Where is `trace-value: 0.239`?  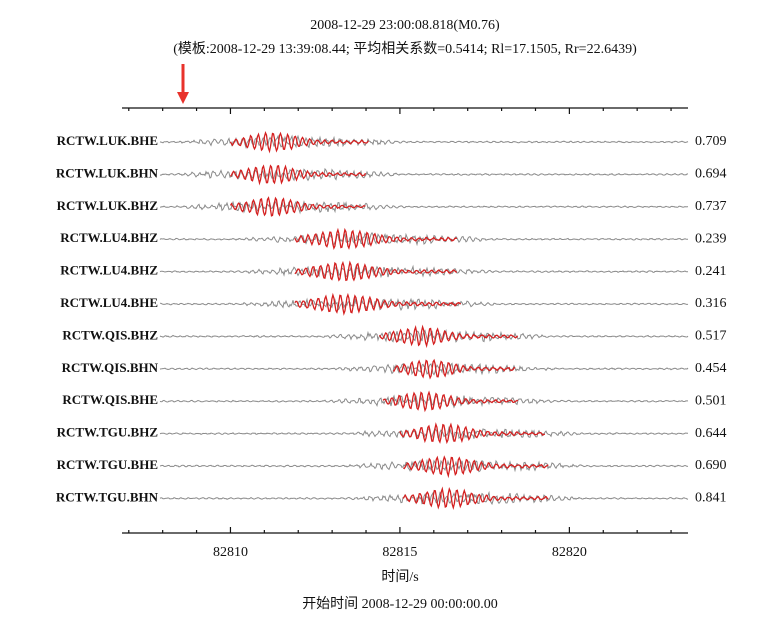
trace-value: 0.239 is located at coordinates (711, 238).